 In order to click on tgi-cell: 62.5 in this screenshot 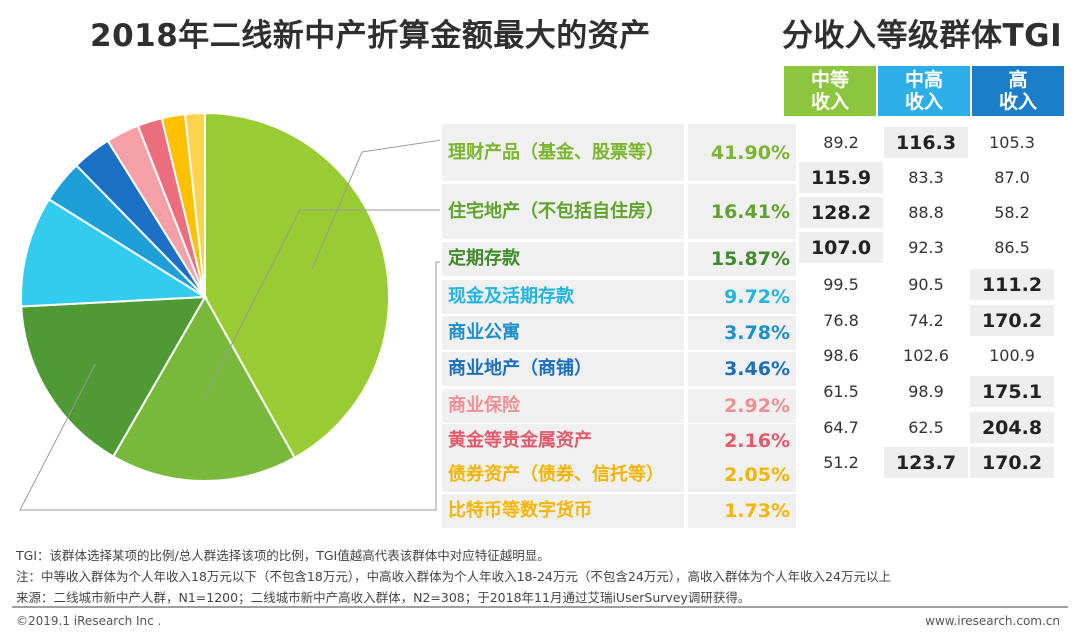, I will do `click(926, 427)`.